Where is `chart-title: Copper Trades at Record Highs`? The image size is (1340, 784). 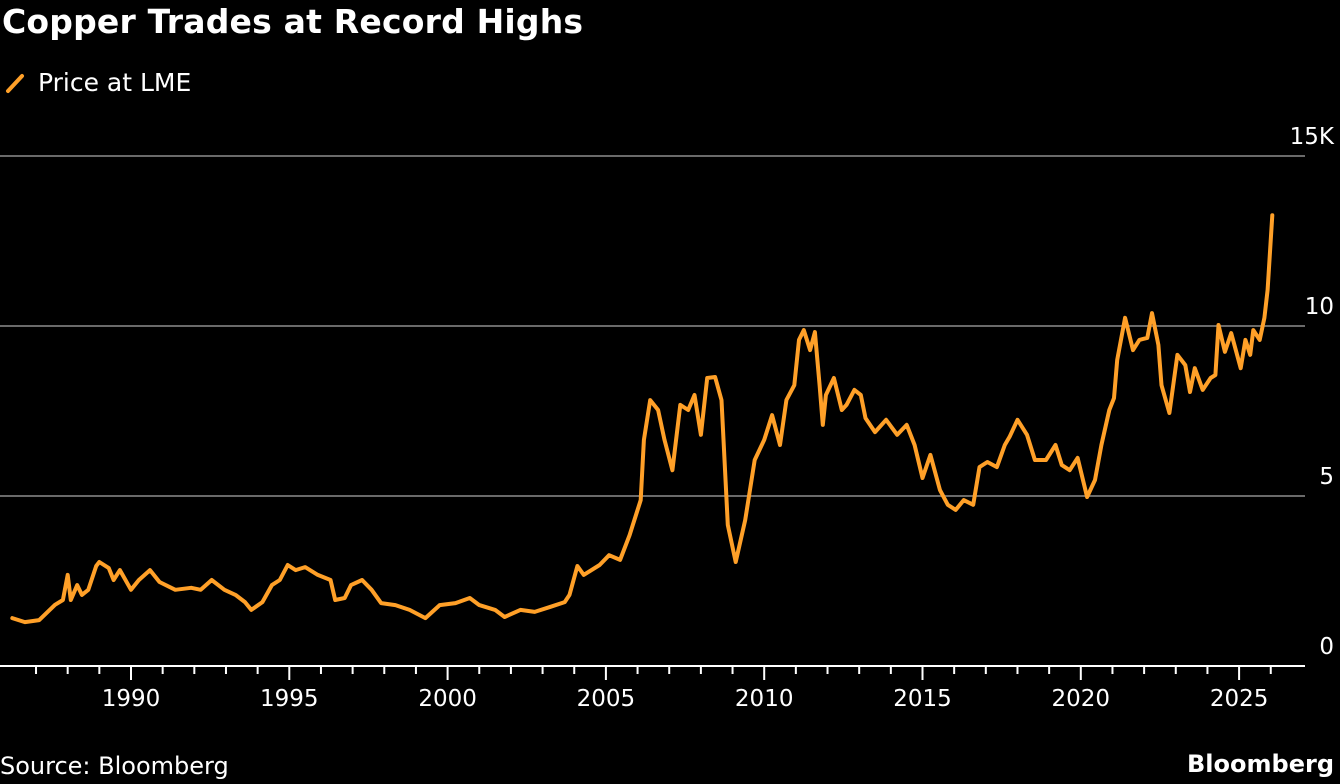 chart-title: Copper Trades at Record Highs is located at coordinates (293, 21).